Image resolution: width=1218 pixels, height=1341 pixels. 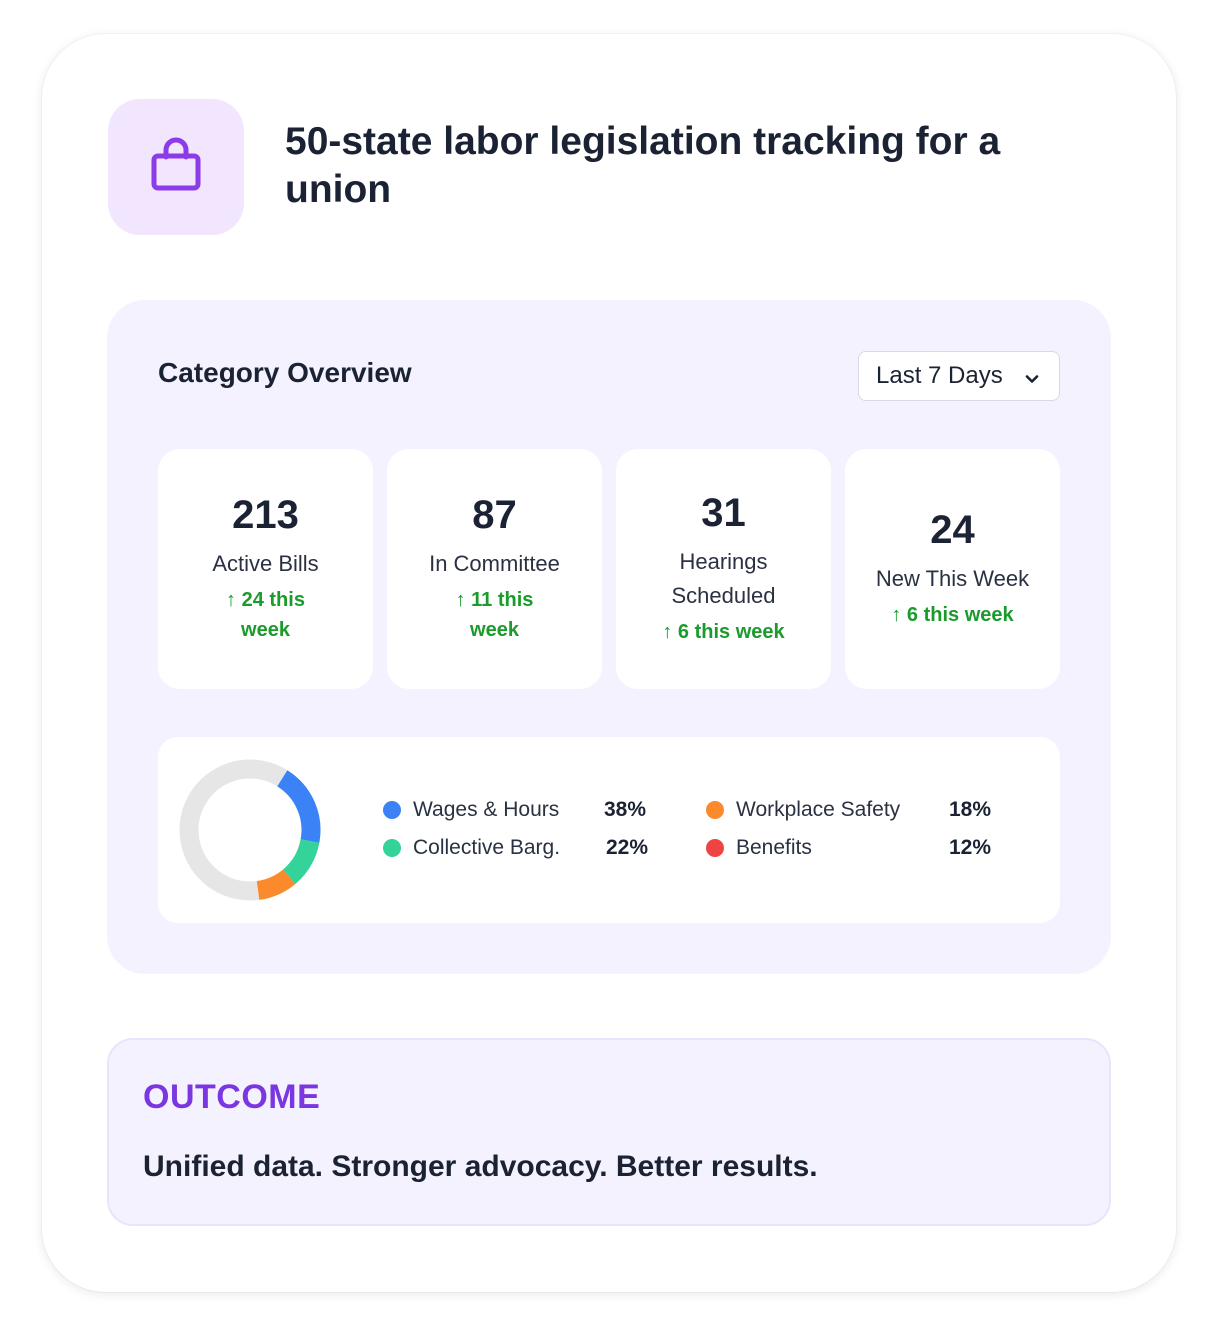 What do you see at coordinates (723, 578) in the screenshot?
I see `stat-label: Hearings Scheduled` at bounding box center [723, 578].